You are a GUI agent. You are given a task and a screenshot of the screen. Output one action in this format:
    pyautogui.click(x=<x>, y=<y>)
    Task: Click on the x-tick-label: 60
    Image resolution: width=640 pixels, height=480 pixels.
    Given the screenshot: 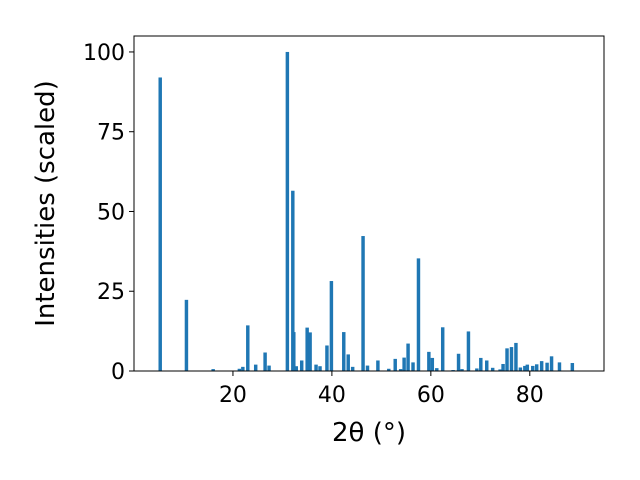 What is the action you would take?
    pyautogui.click(x=431, y=395)
    